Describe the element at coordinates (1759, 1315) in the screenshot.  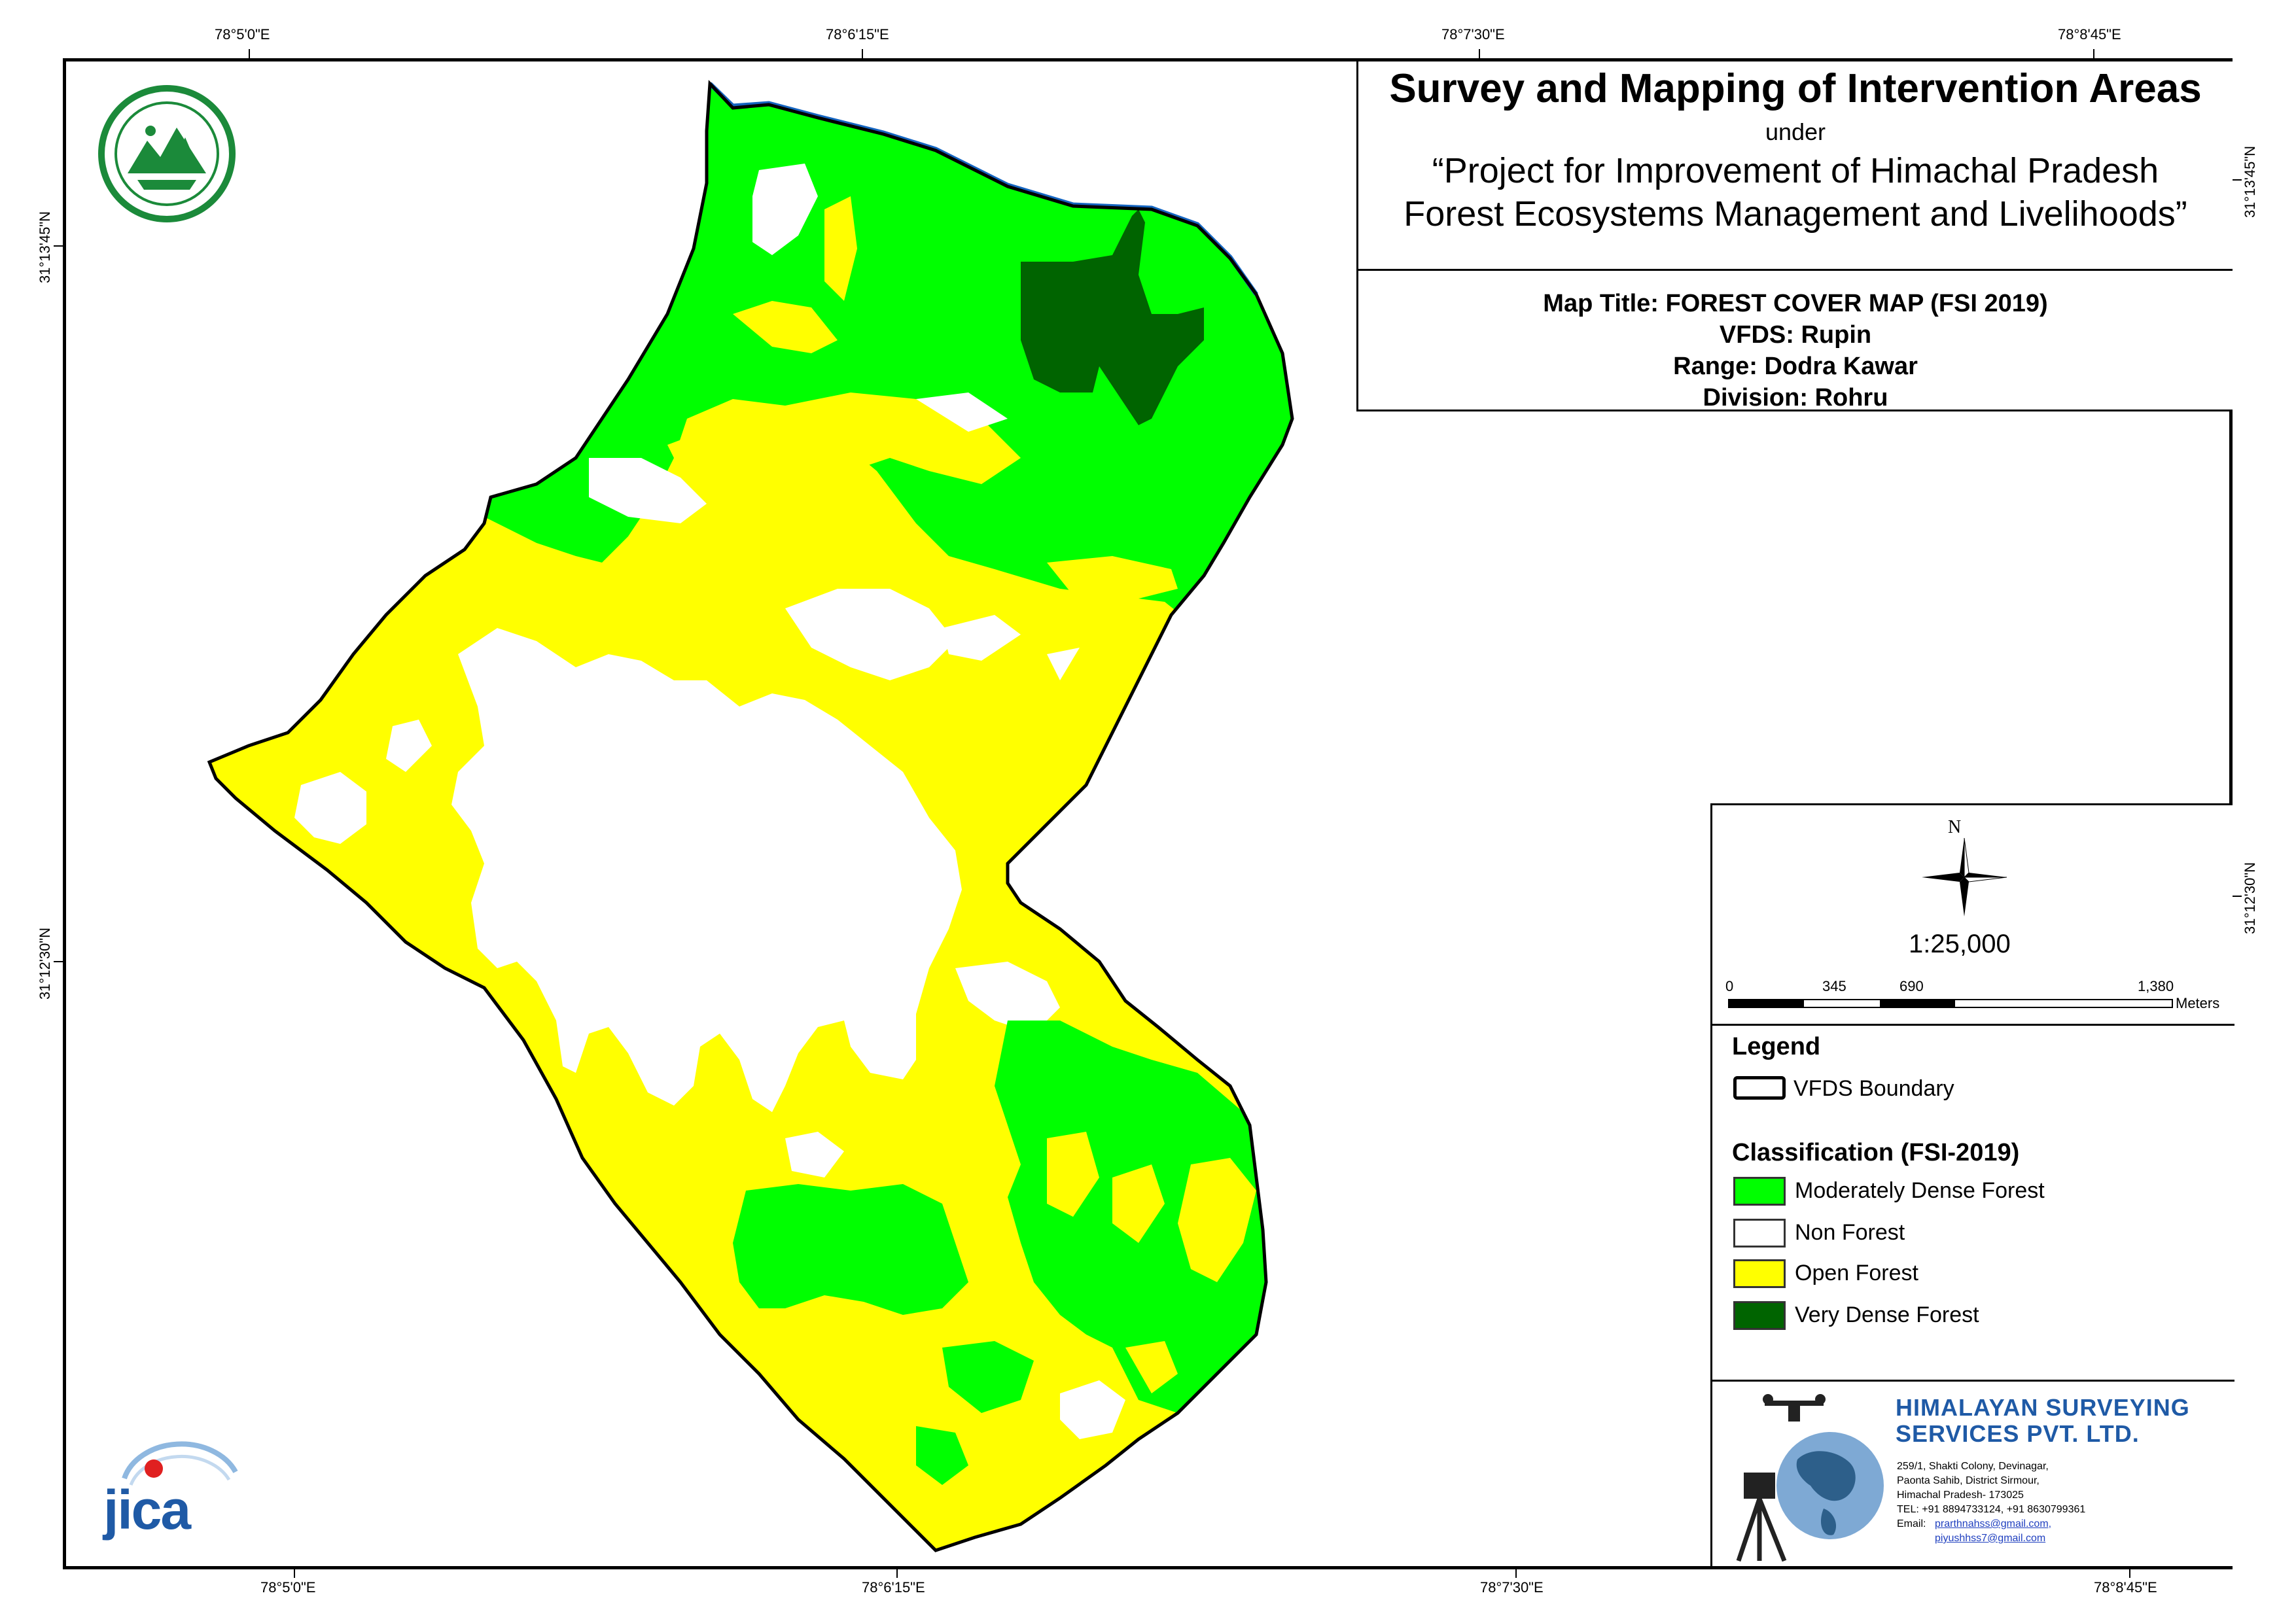
I see `swatch-very-dense` at that location.